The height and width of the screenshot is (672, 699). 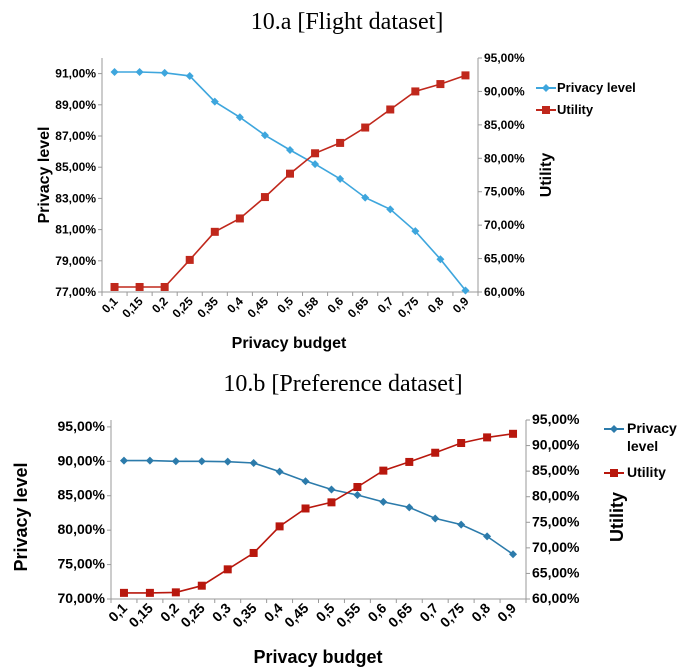 I want to click on plot-area, so click(x=318, y=513).